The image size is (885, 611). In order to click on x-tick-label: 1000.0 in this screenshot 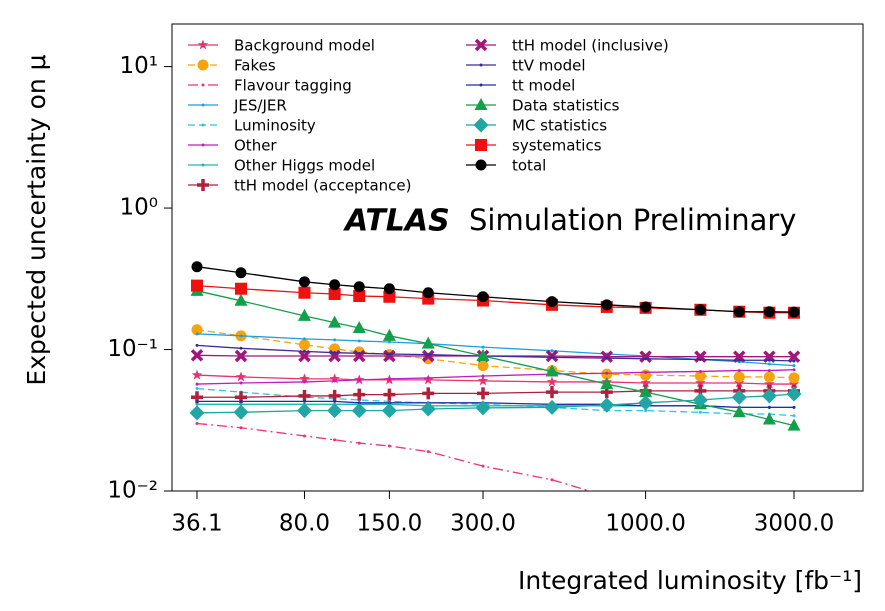, I will do `click(645, 524)`.